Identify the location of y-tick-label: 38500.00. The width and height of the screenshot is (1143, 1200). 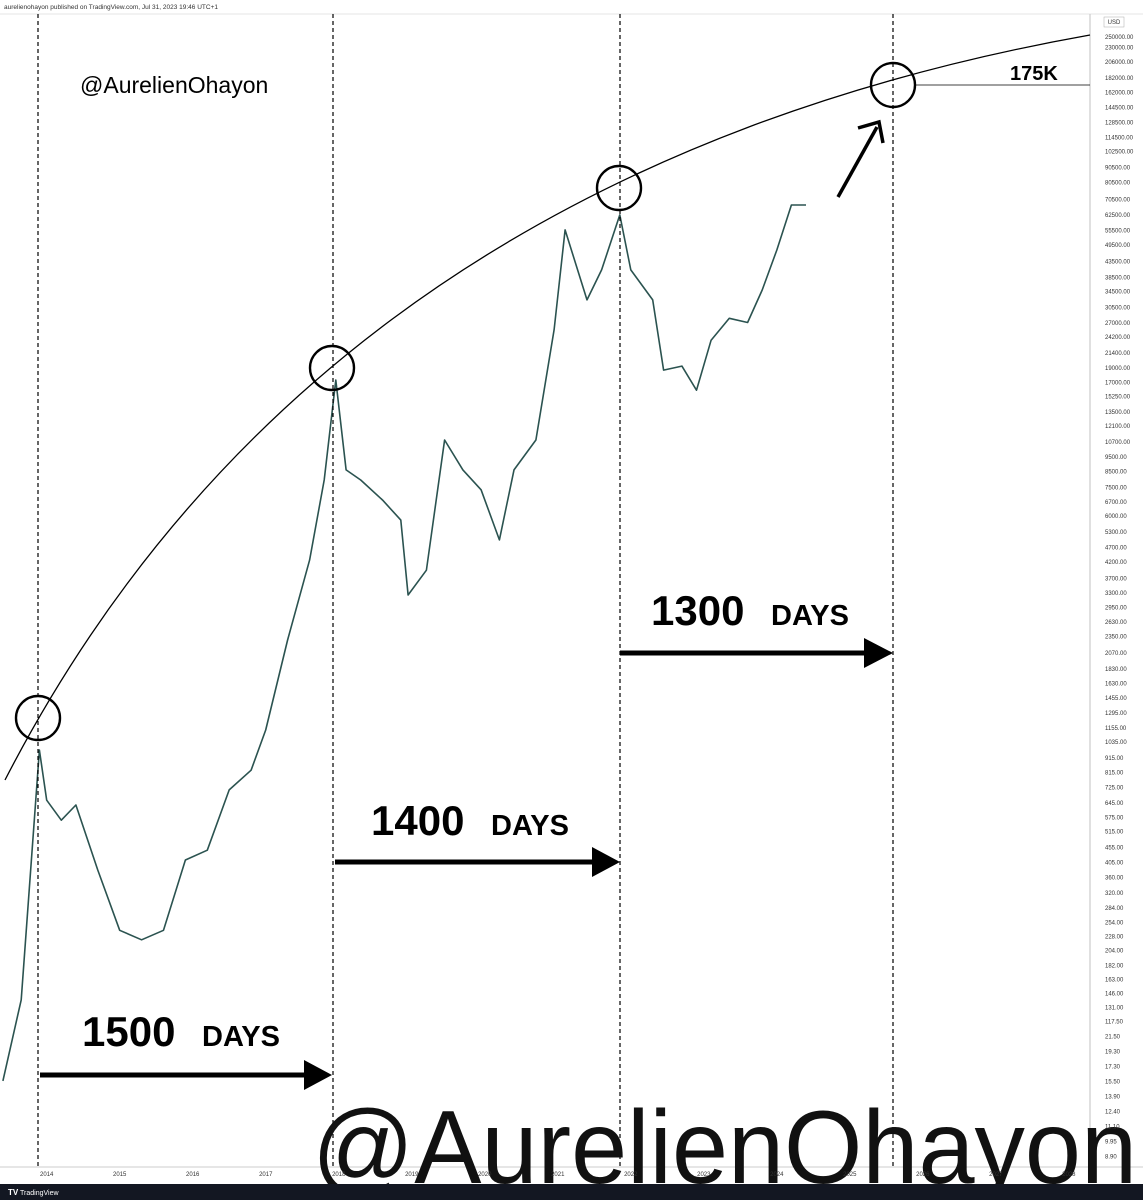
(1118, 278).